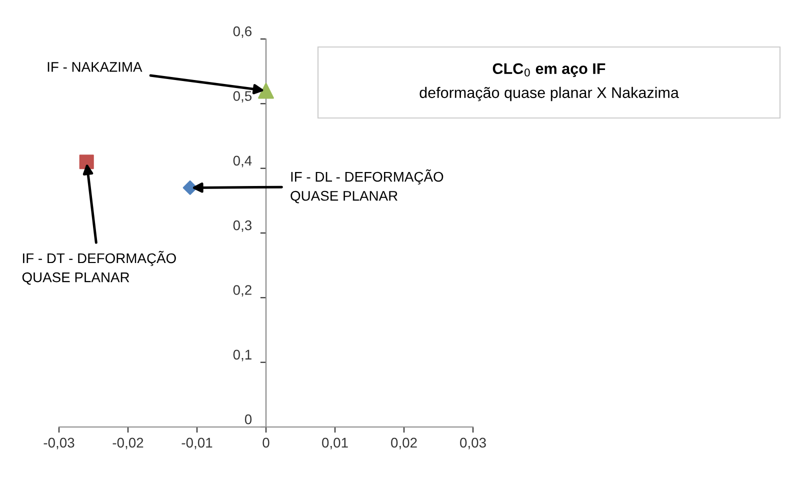 This screenshot has height=478, width=792. I want to click on annotation: IF - DL - DEFORMAÇÃO QUASE PLANAR, so click(367, 186).